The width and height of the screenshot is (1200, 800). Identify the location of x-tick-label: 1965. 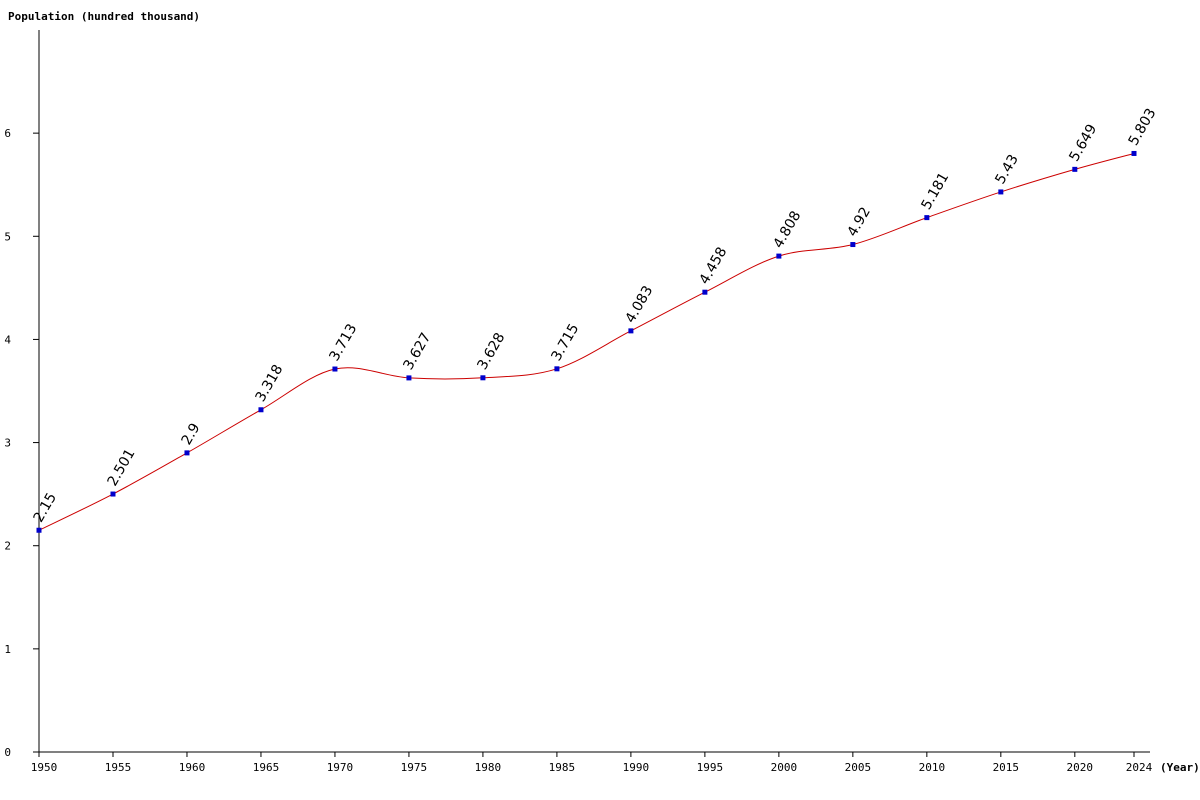
(266, 767).